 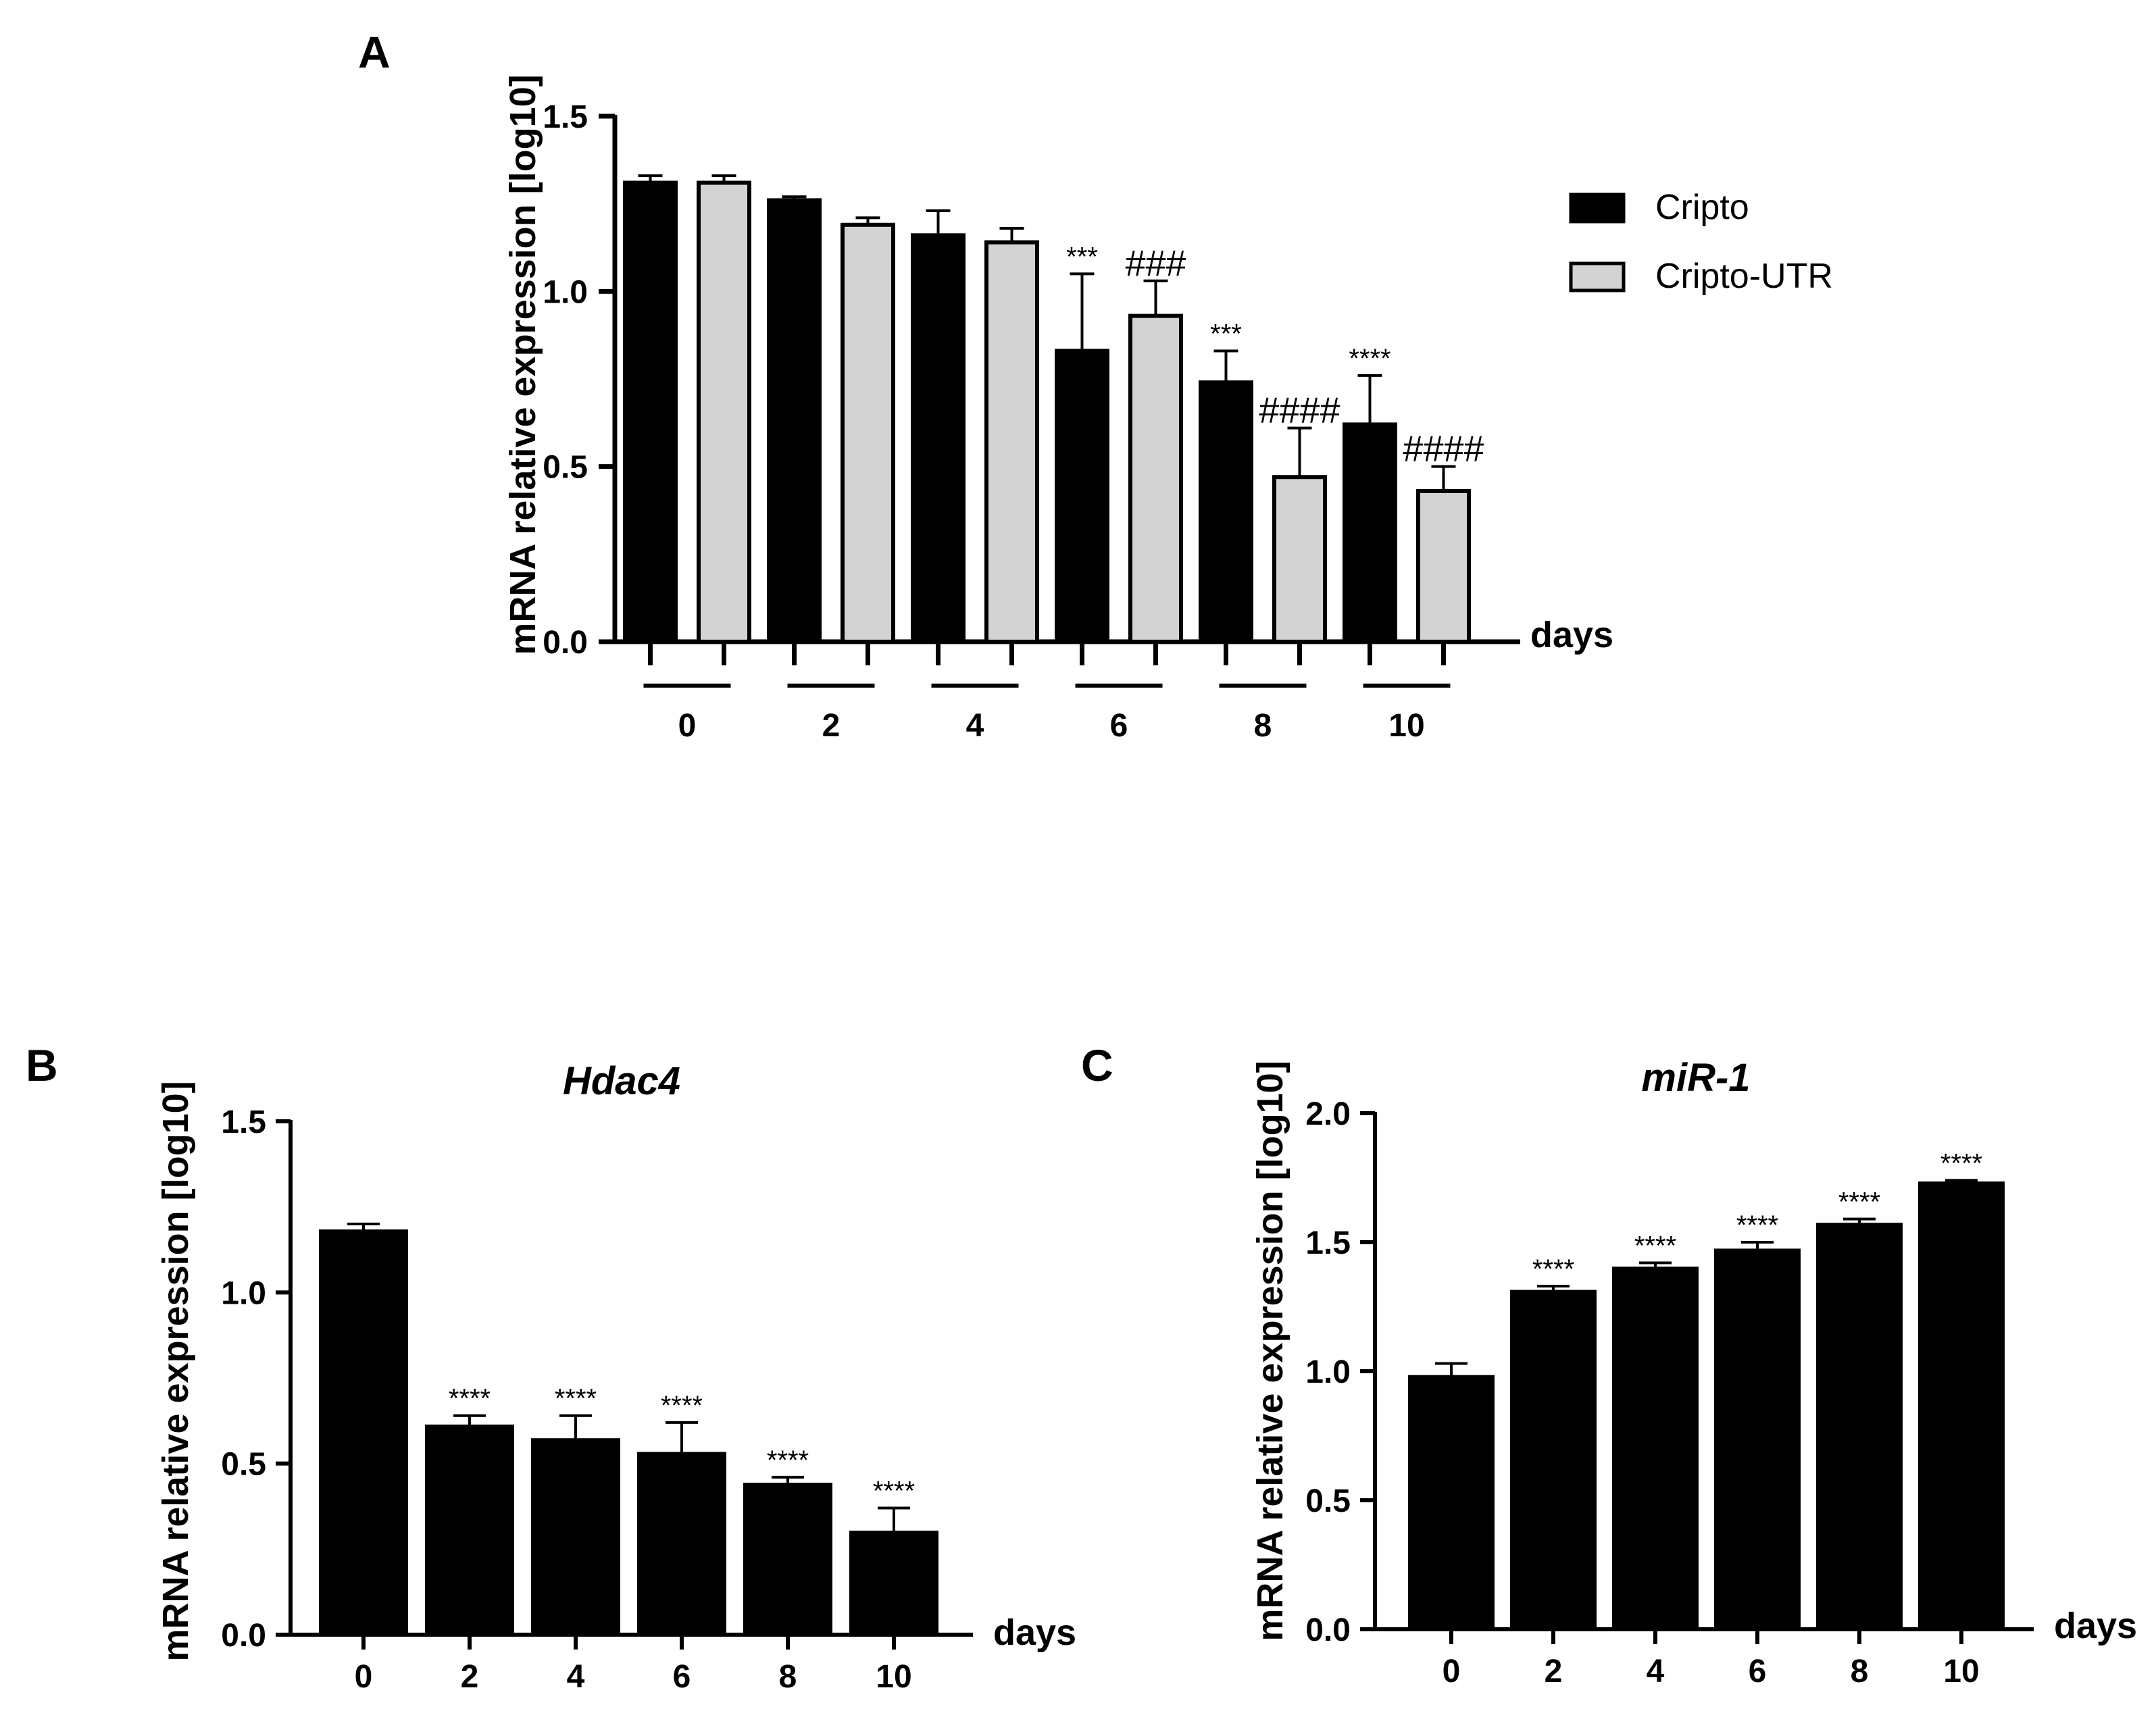 What do you see at coordinates (576, 1677) in the screenshot?
I see `panel-b-x-tick-label: 4` at bounding box center [576, 1677].